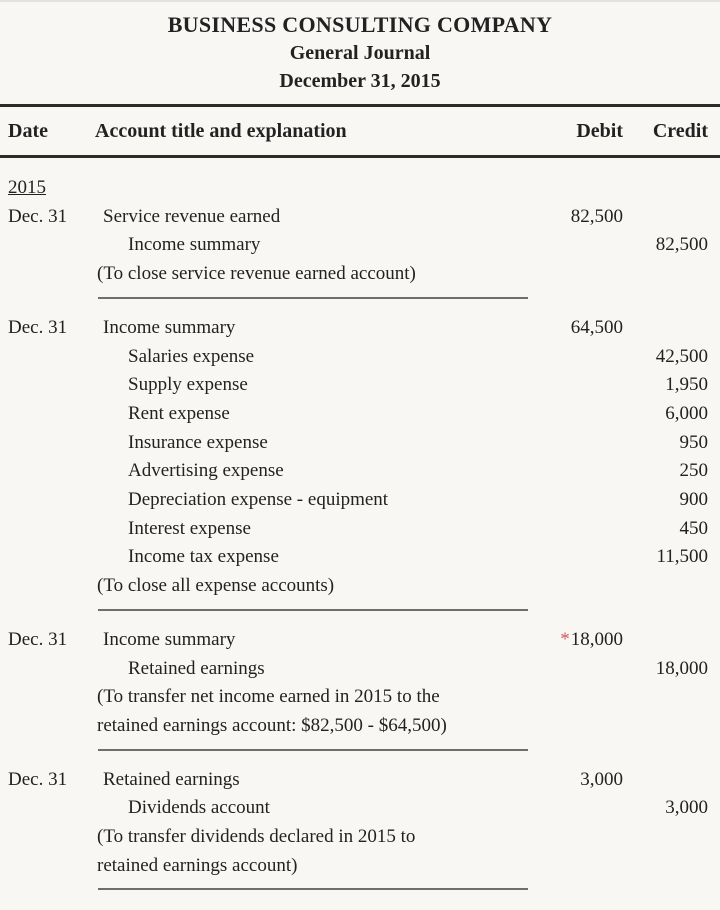 Image resolution: width=720 pixels, height=910 pixels. I want to click on header-rule-bottom, so click(360, 156).